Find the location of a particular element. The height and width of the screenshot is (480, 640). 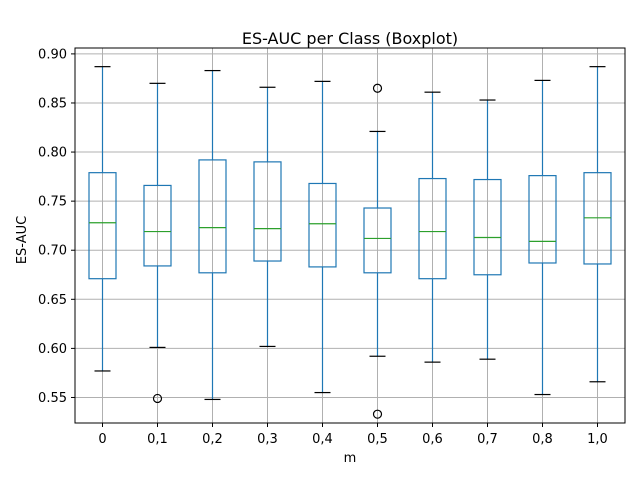

x-tick-label: 0,3 is located at coordinates (267, 439).